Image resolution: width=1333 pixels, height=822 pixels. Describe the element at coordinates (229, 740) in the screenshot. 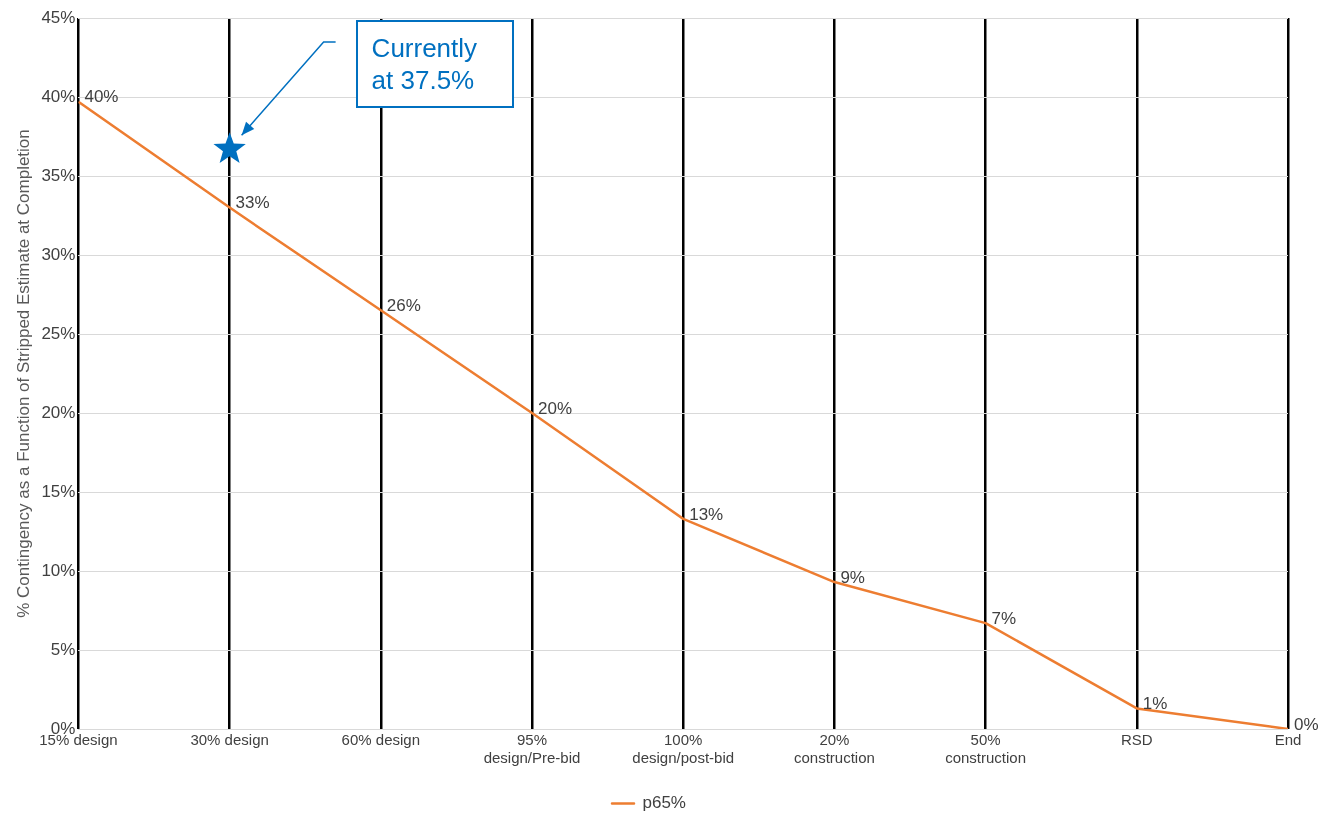

I see `x-tick-label: 30% design` at that location.